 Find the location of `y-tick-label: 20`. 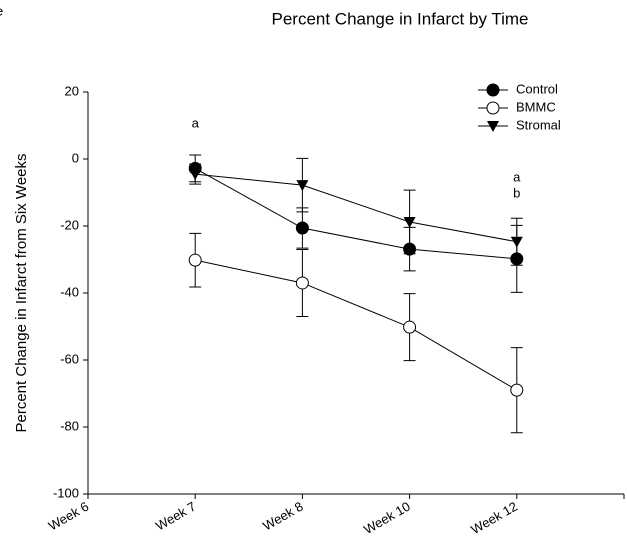

y-tick-label: 20 is located at coordinates (72, 90).